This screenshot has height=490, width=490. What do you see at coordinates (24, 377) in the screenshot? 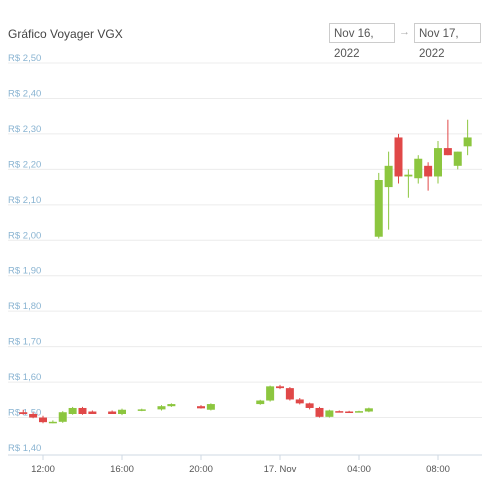
I see `y-tick-label: R$ 1,60` at bounding box center [24, 377].